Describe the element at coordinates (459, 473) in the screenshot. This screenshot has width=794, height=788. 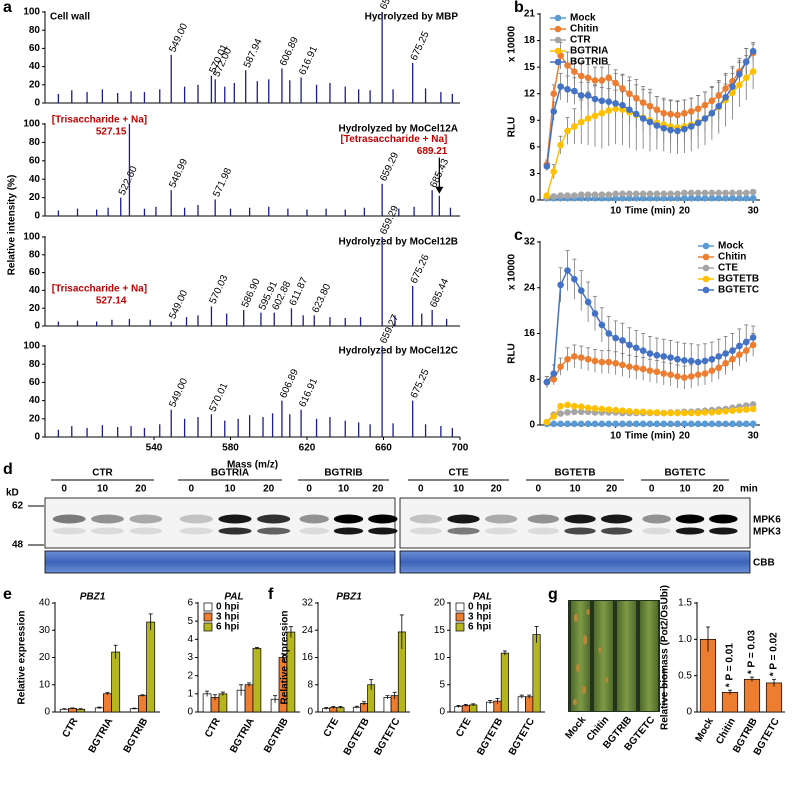
I see `group-label: CTE` at that location.